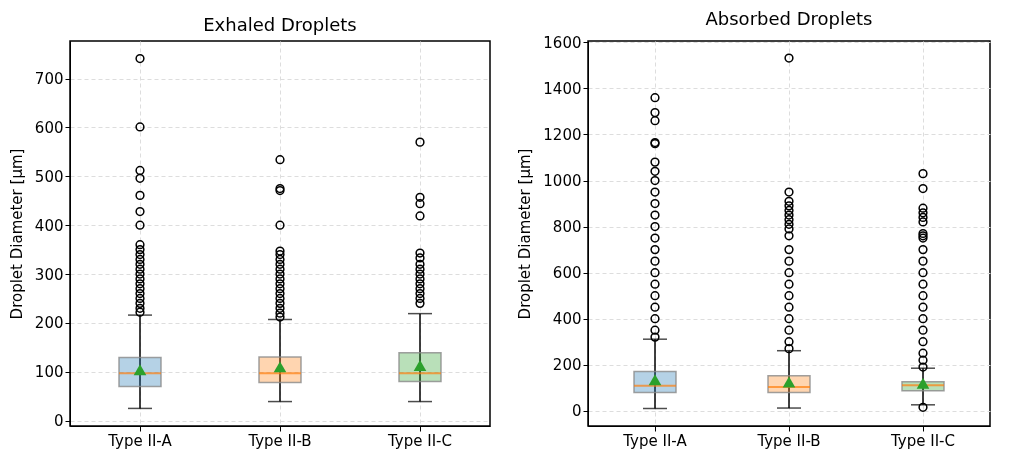 Image resolution: width=1025 pixels, height=463 pixels. I want to click on y-tick-label: 300, so click(49, 274).